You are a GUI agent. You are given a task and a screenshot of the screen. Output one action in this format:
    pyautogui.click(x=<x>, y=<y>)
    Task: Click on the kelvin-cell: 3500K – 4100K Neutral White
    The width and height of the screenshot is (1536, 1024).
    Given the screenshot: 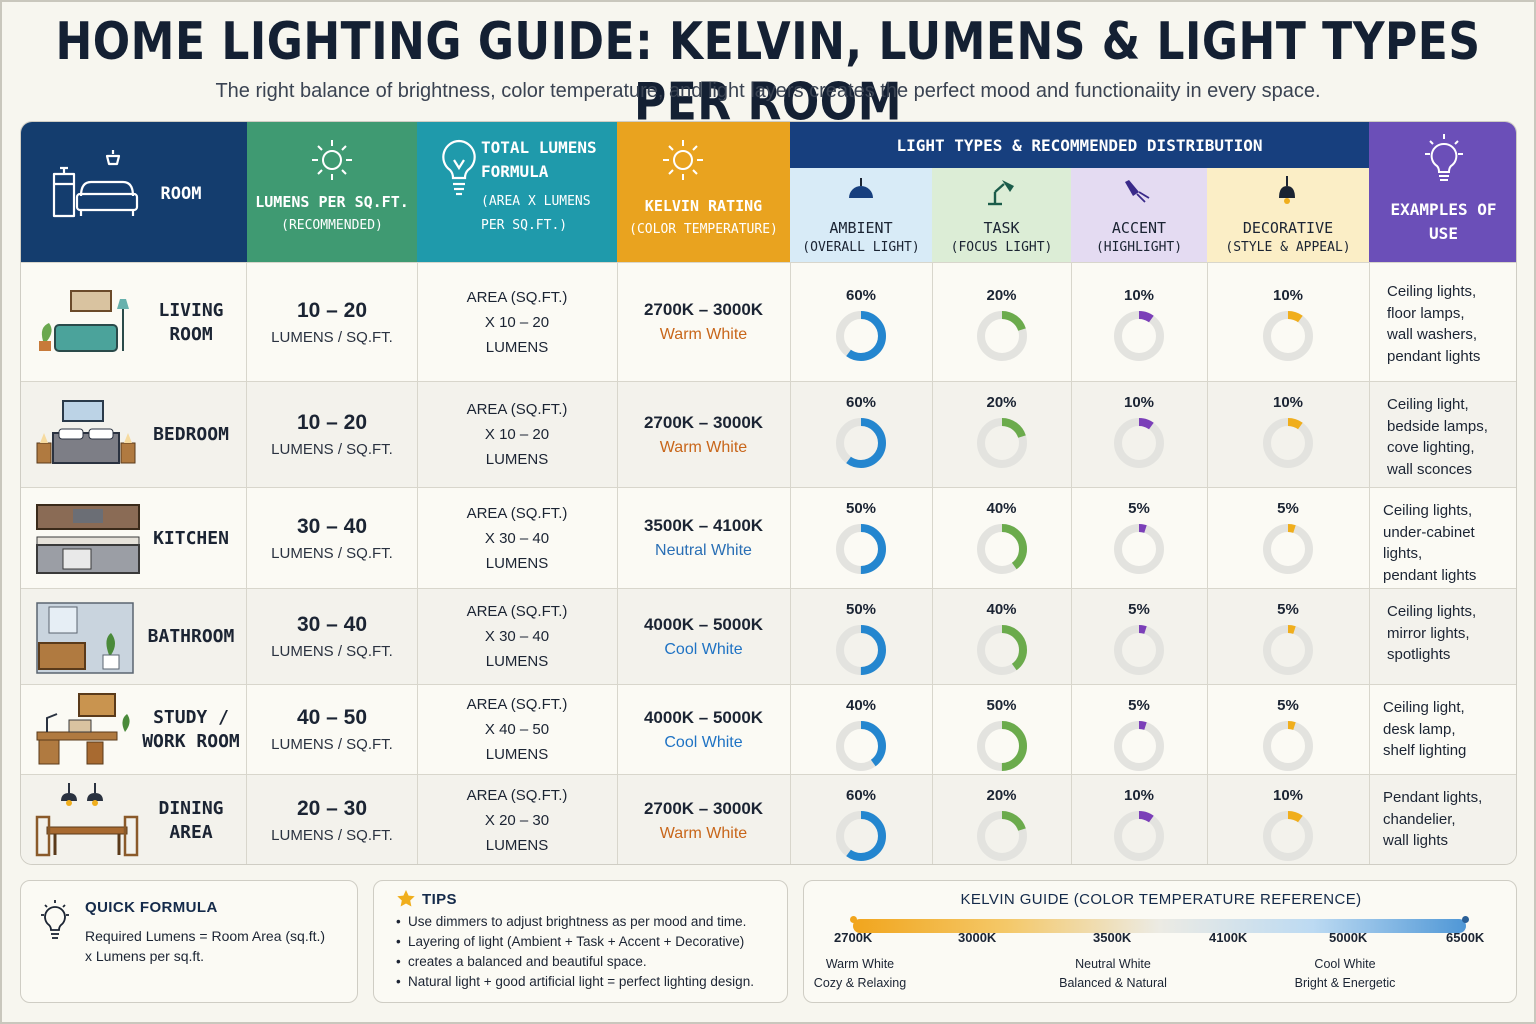 What is the action you would take?
    pyautogui.click(x=703, y=538)
    